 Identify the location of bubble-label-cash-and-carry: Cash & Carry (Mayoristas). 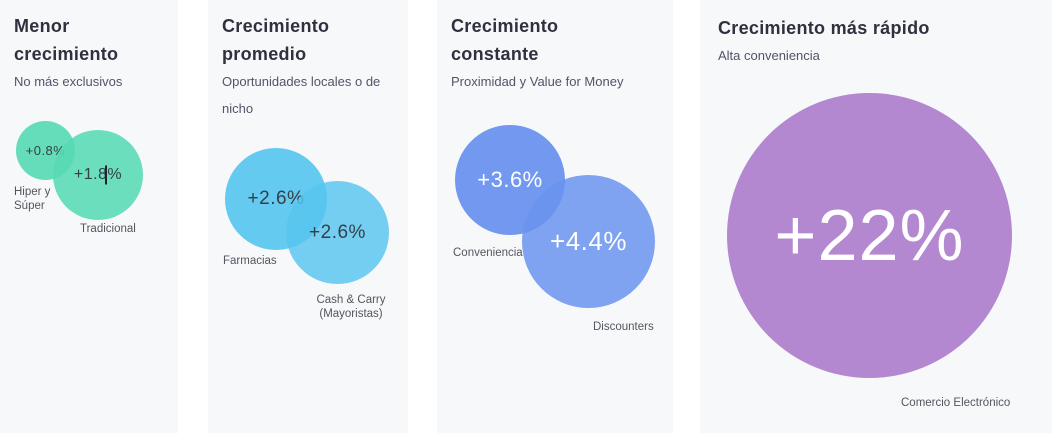
(351, 307).